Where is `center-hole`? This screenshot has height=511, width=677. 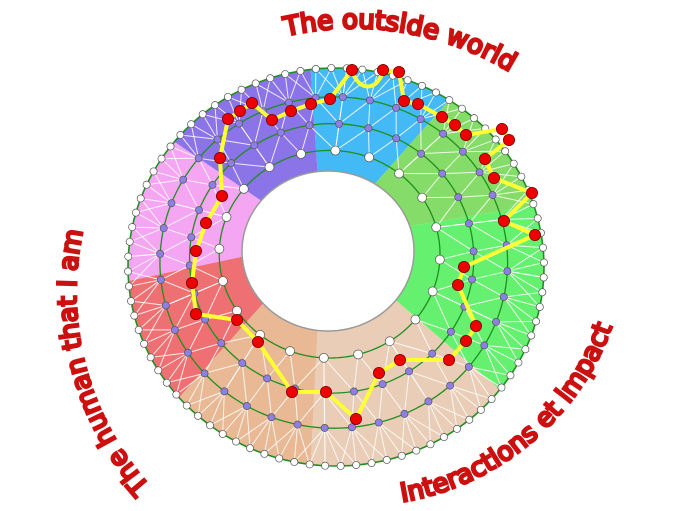 center-hole is located at coordinates (328, 251).